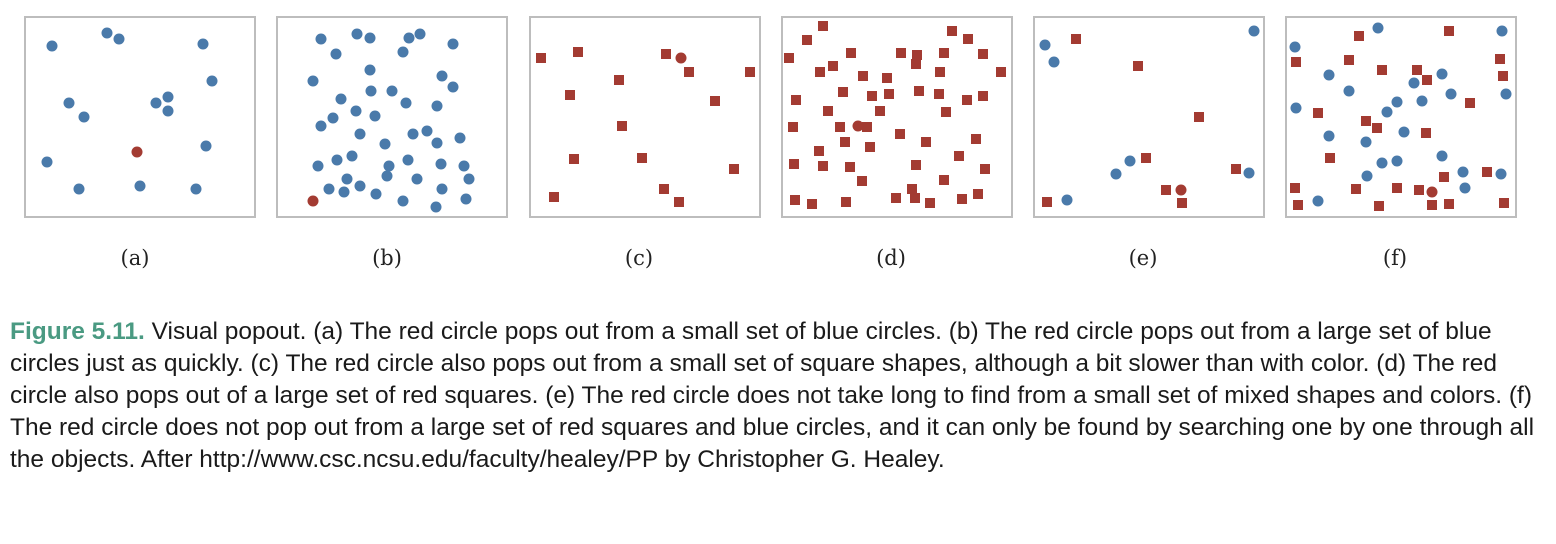 The height and width of the screenshot is (544, 1556). I want to click on panel-label-d: (d), so click(891, 258).